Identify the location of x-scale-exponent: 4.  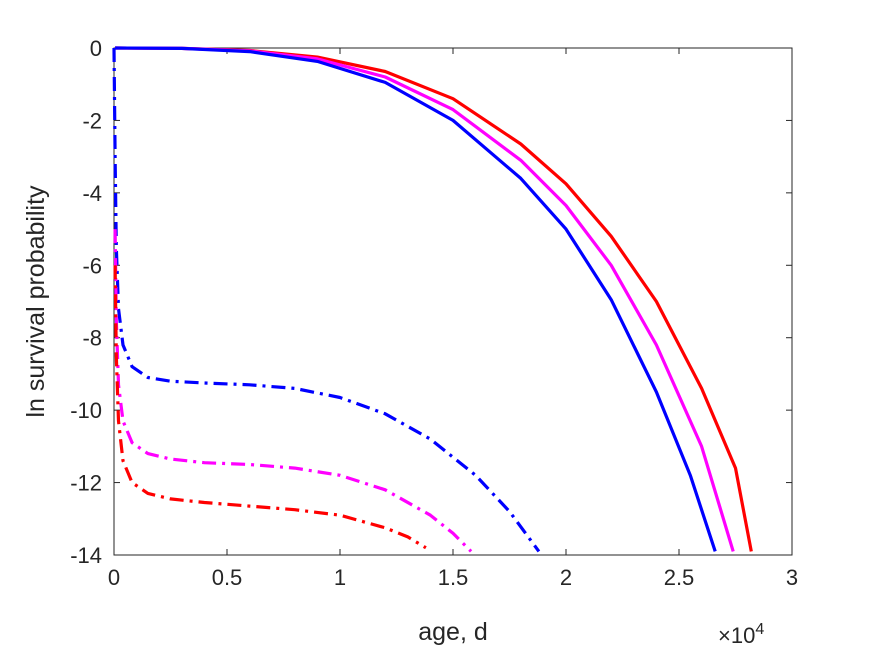
(759, 629).